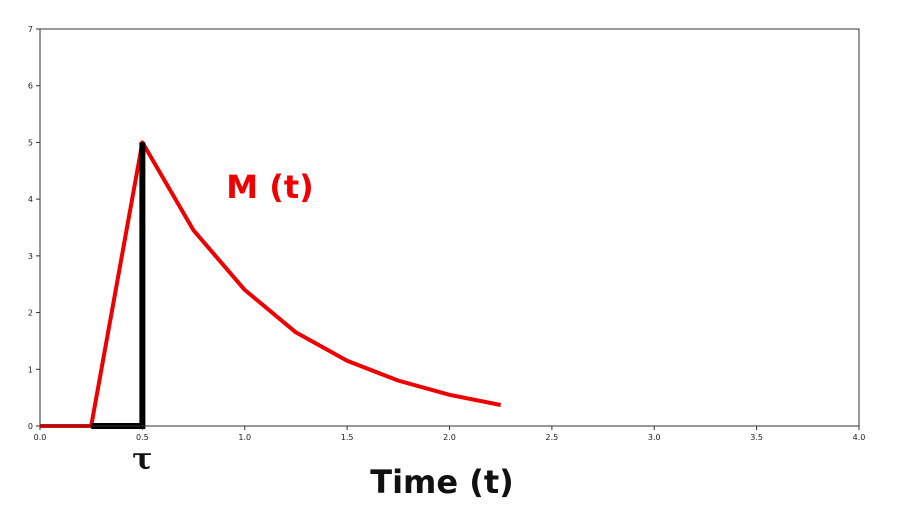  What do you see at coordinates (30, 426) in the screenshot?
I see `y-tick-label: 0` at bounding box center [30, 426].